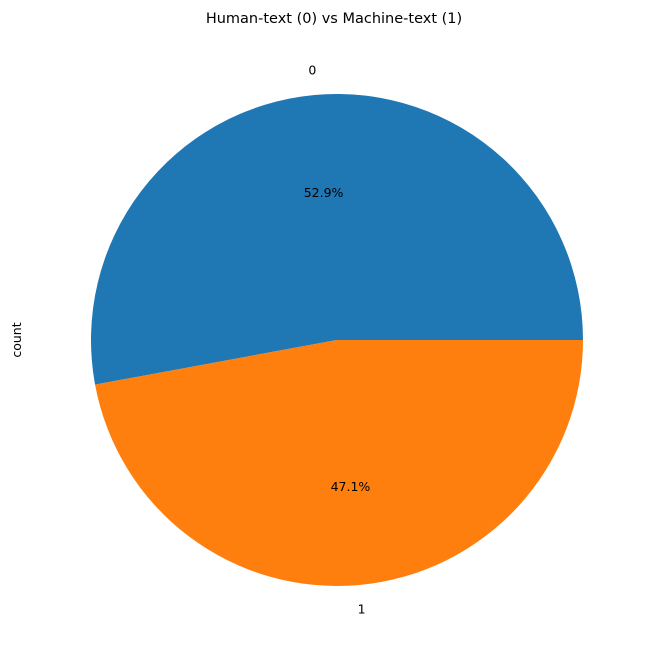 This screenshot has height=662, width=655. Describe the element at coordinates (324, 192) in the screenshot. I see `pie-percent-label: 52.9%` at that location.